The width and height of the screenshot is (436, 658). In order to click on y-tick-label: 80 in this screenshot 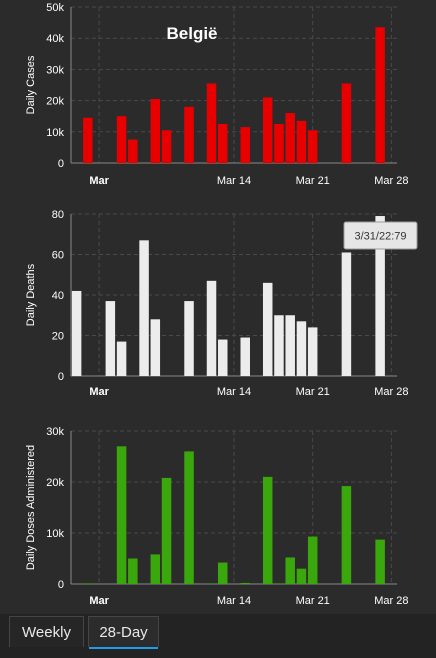, I will do `click(58, 215)`.